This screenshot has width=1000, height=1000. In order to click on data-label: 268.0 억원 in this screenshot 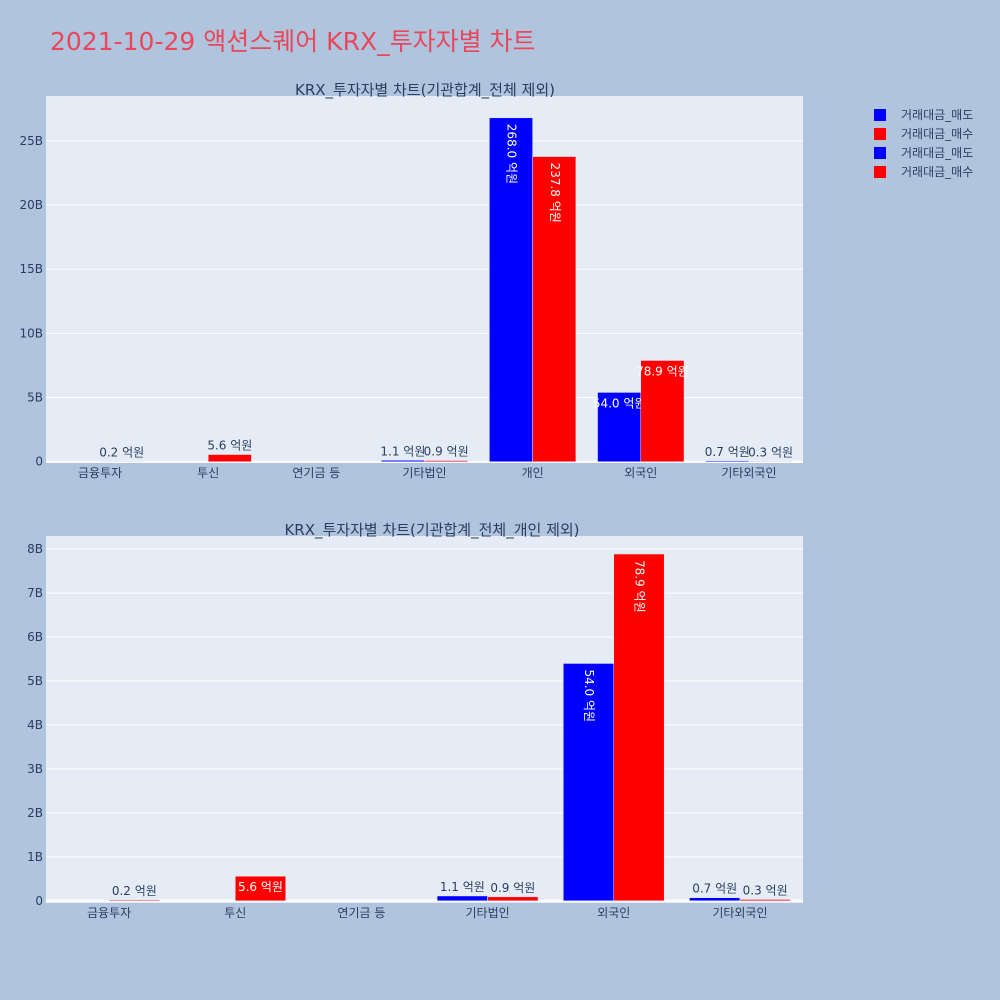, I will do `click(512, 154)`.